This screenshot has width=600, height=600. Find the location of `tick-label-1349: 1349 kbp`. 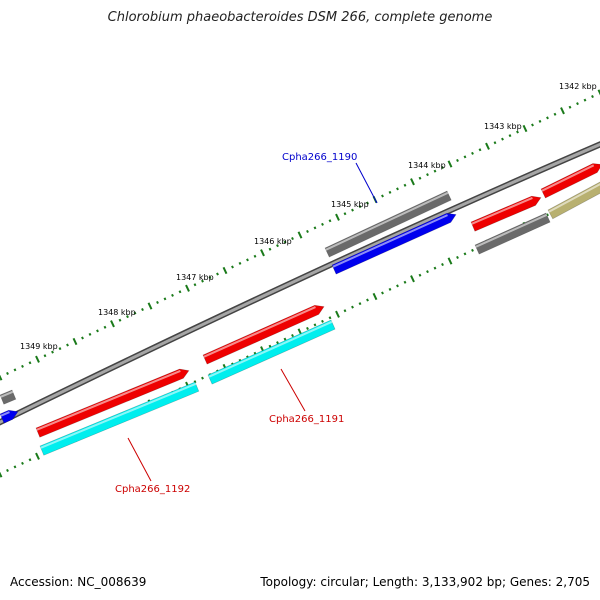

tick-label-1349: 1349 kbp is located at coordinates (39, 346).